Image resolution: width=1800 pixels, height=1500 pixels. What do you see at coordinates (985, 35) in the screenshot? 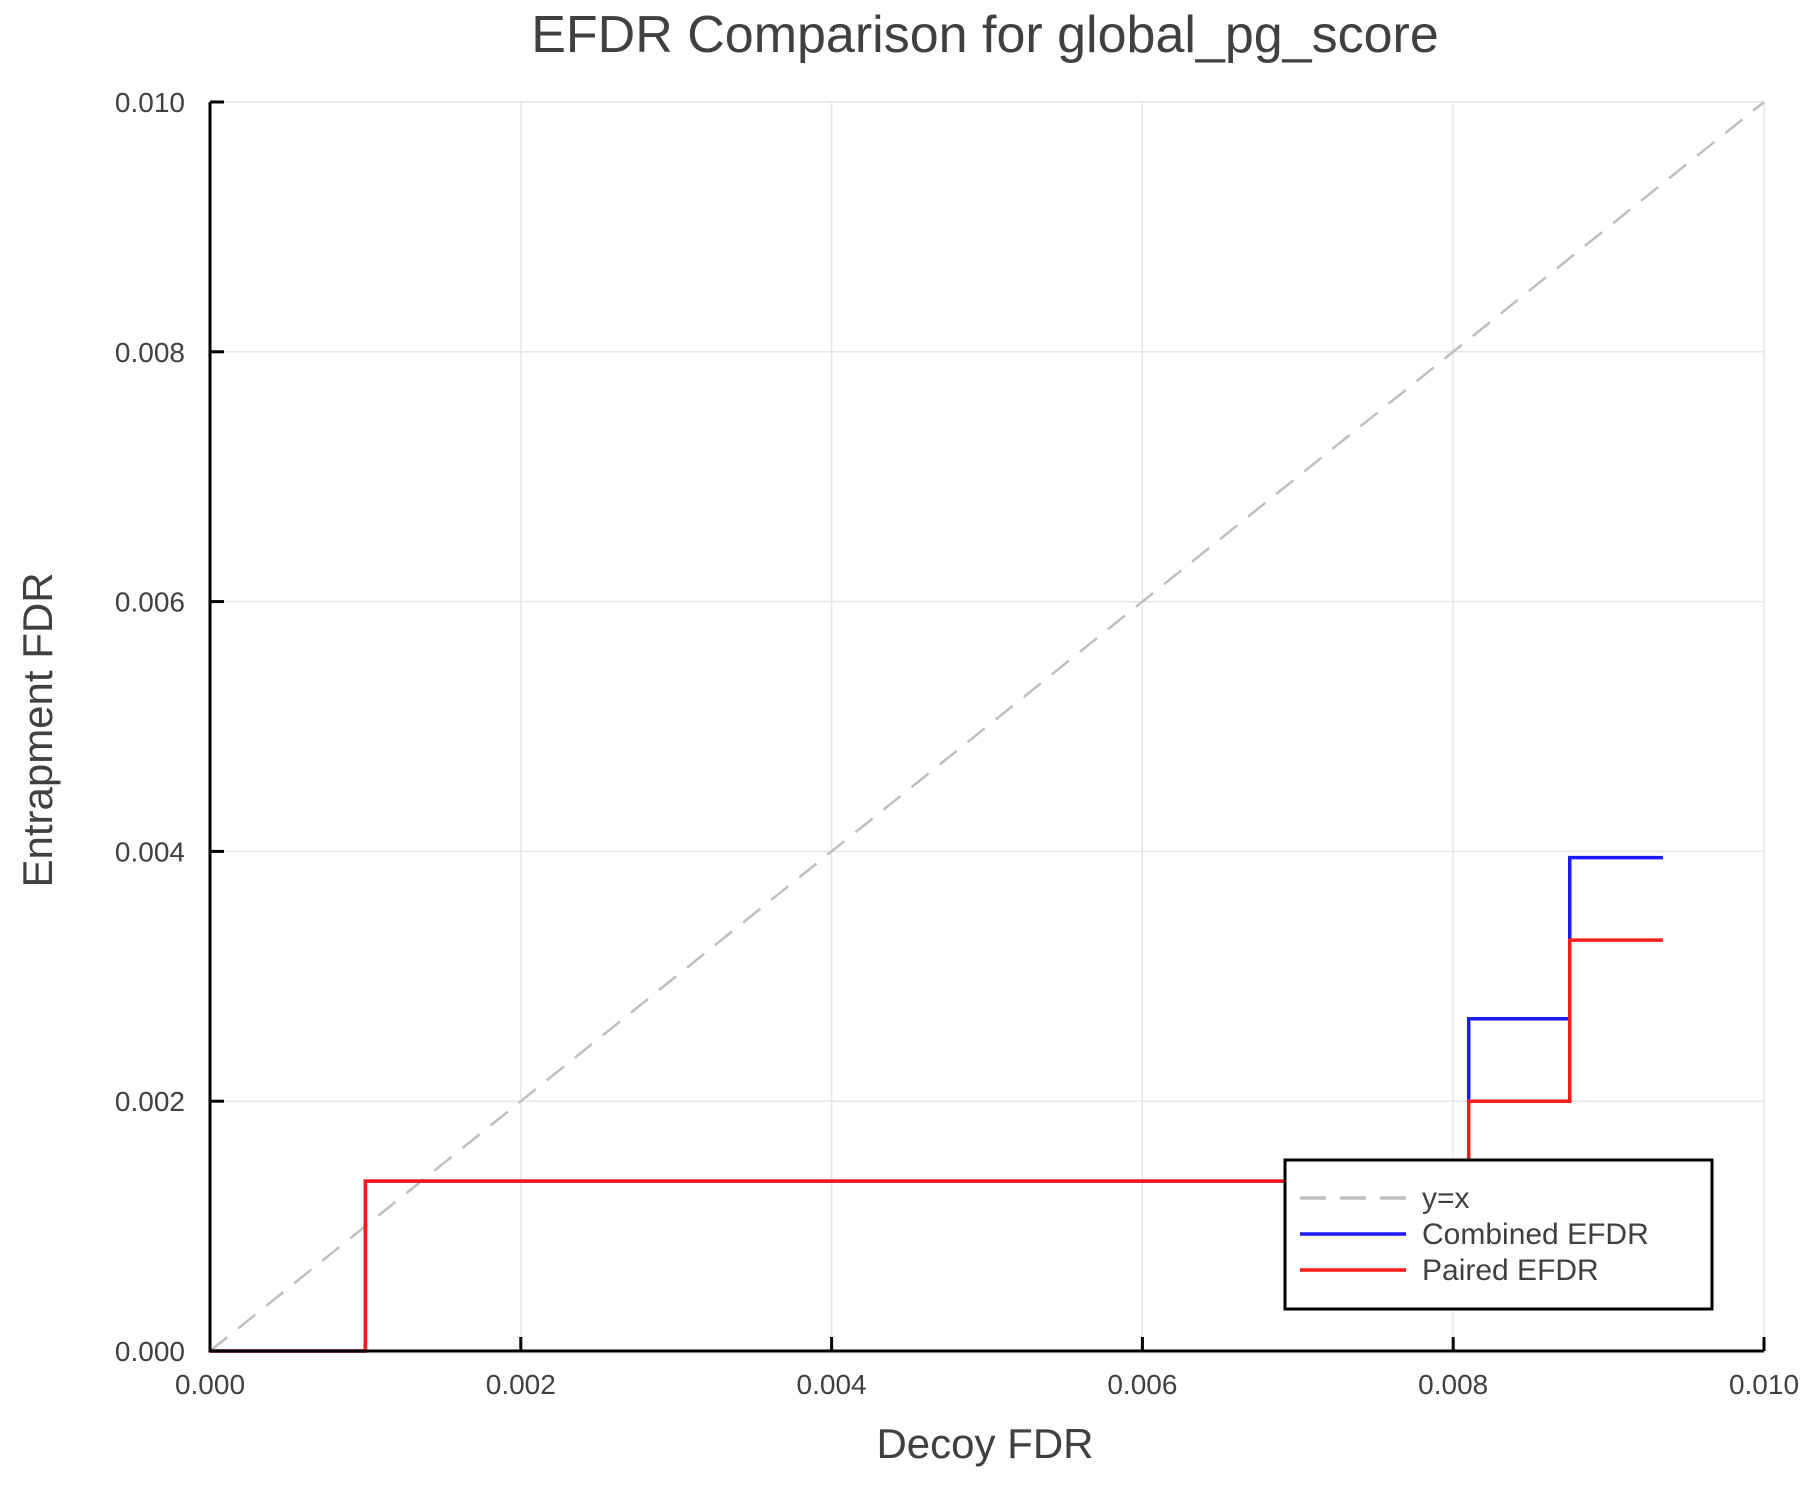
I see `chart-title: EFDR Comparison for global_pg_score` at bounding box center [985, 35].